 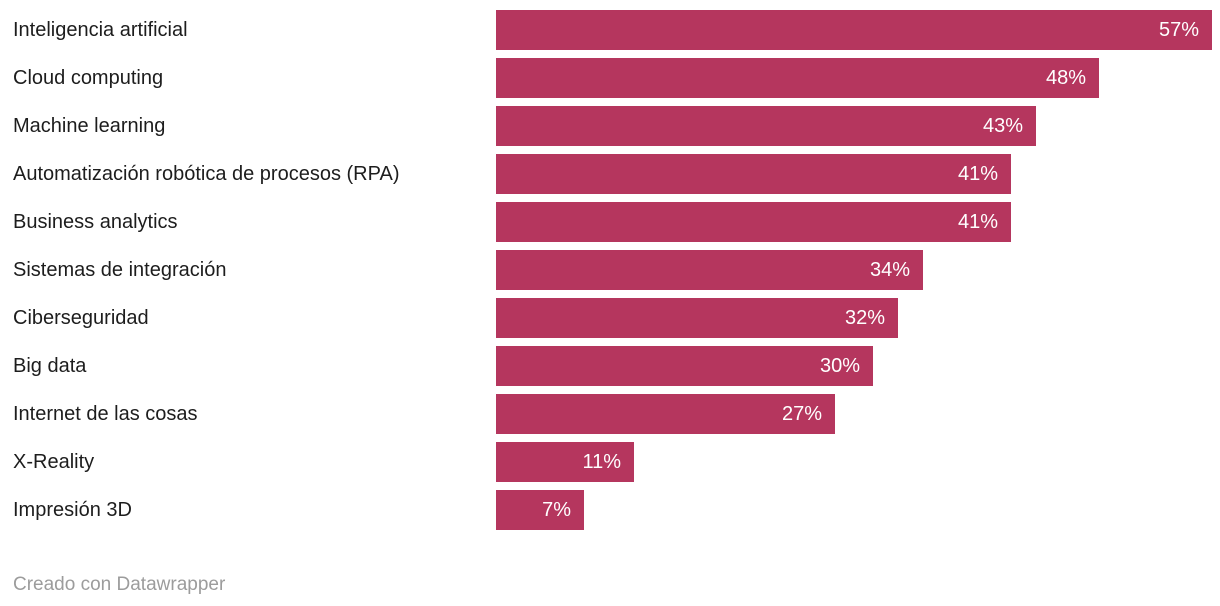 I want to click on category-label: Business analytics, so click(x=95, y=222).